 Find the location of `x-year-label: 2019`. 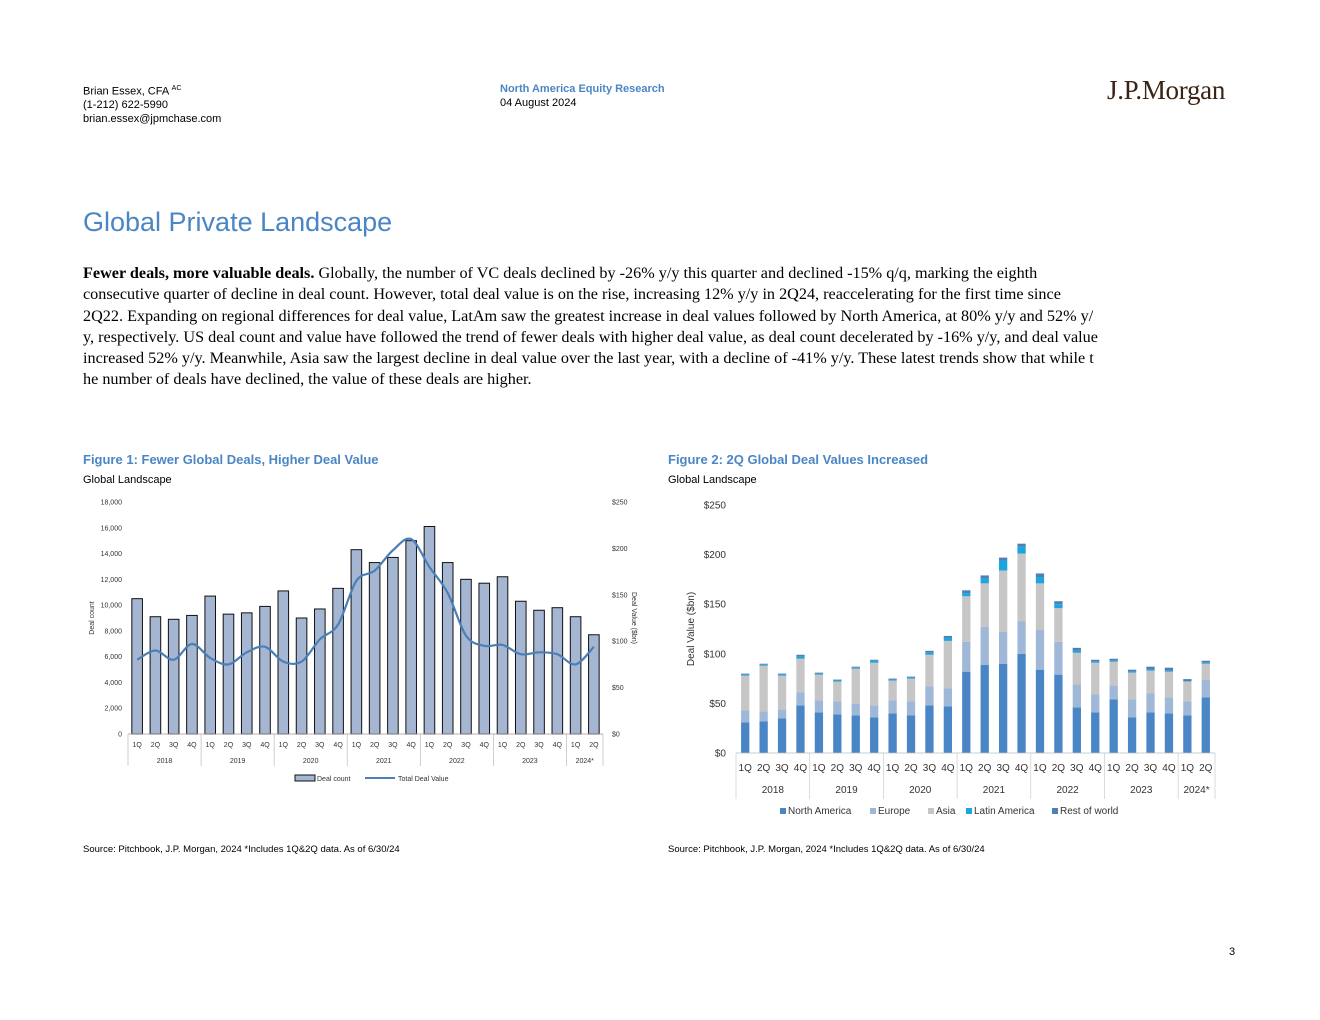

x-year-label: 2019 is located at coordinates (238, 761).